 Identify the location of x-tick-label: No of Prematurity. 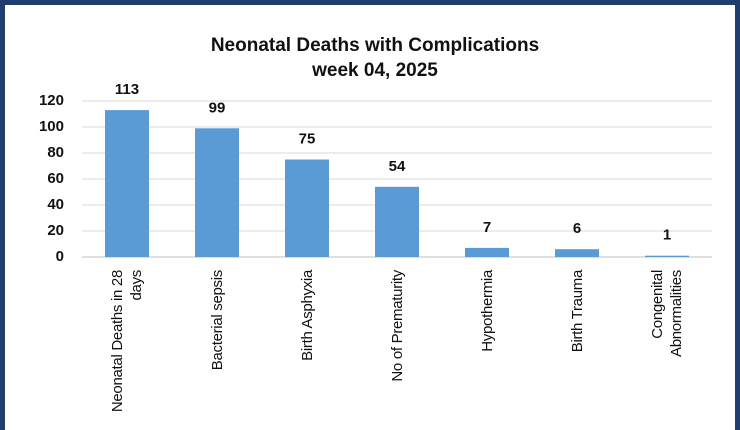
(397, 326).